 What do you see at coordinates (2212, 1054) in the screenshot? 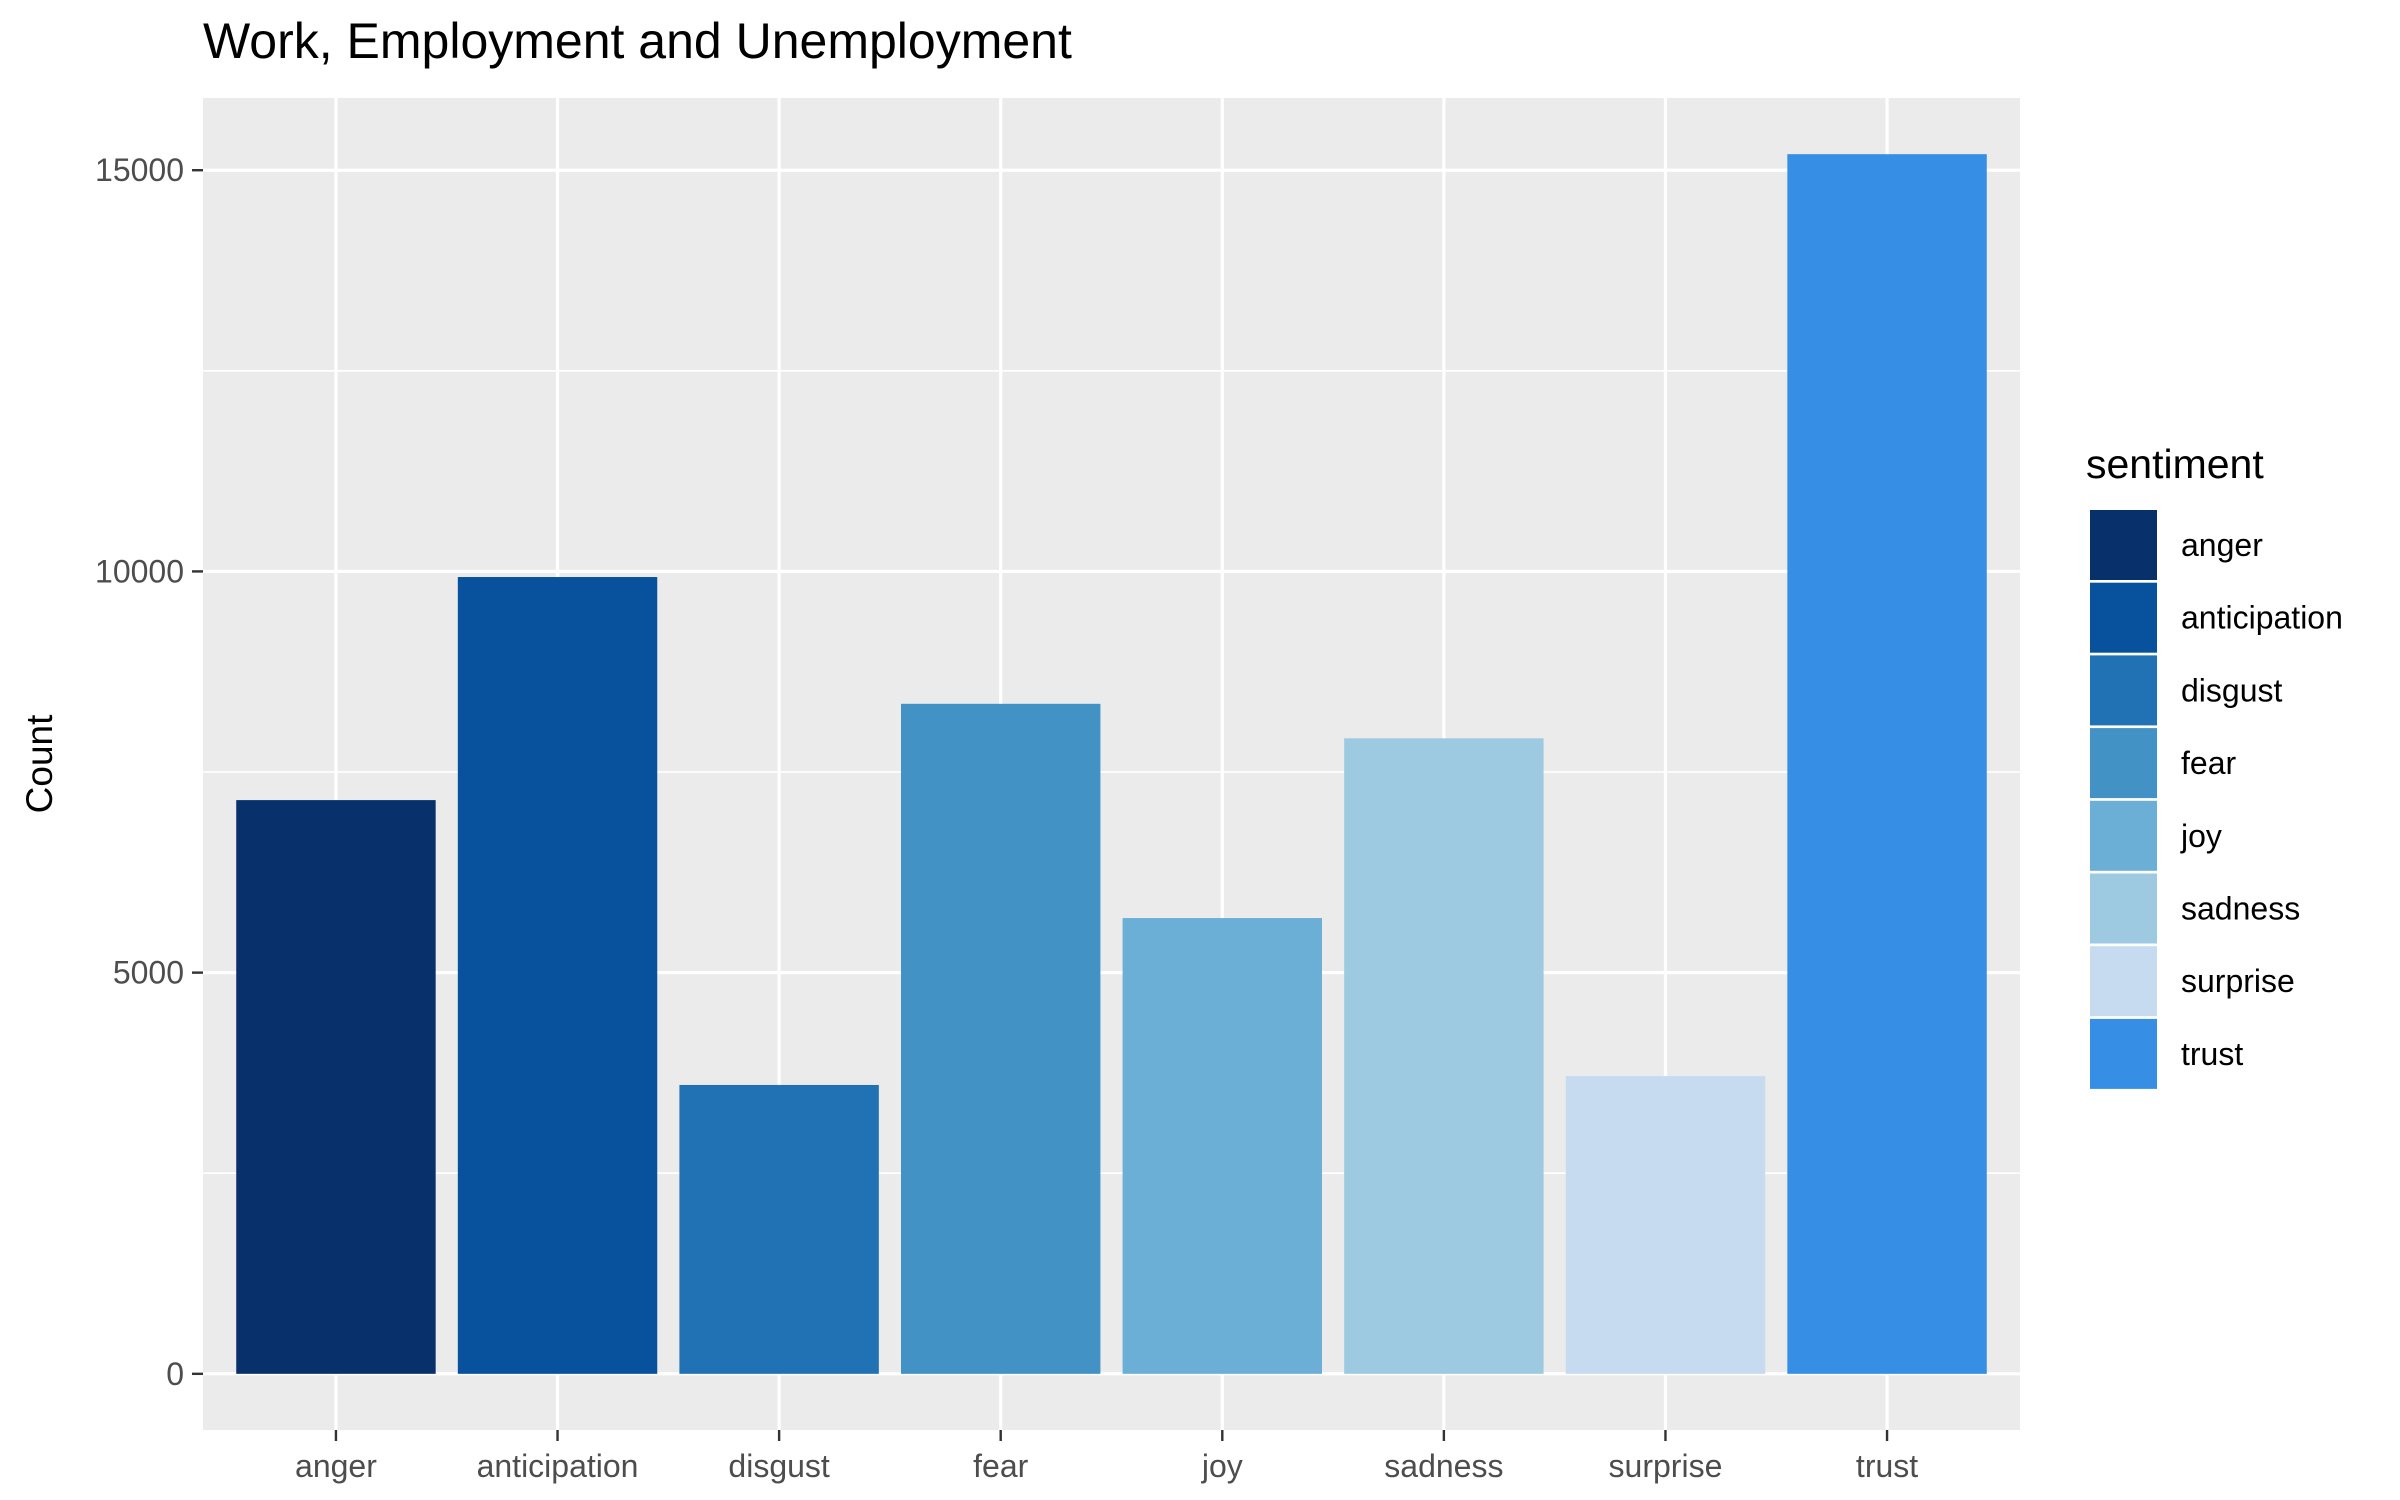
I see `legend-label: trust` at bounding box center [2212, 1054].